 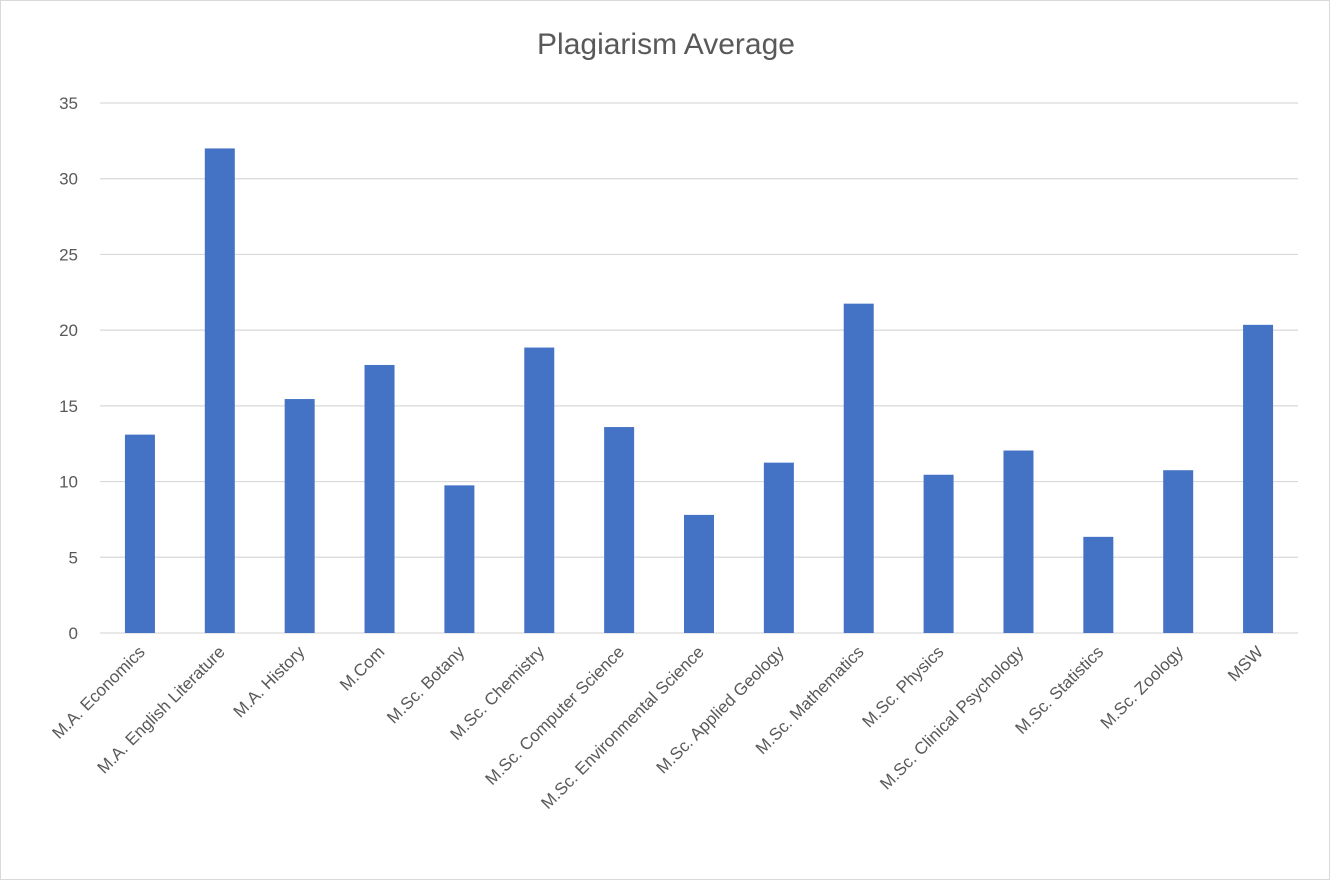 I want to click on y-tick-label: 35, so click(x=68, y=103).